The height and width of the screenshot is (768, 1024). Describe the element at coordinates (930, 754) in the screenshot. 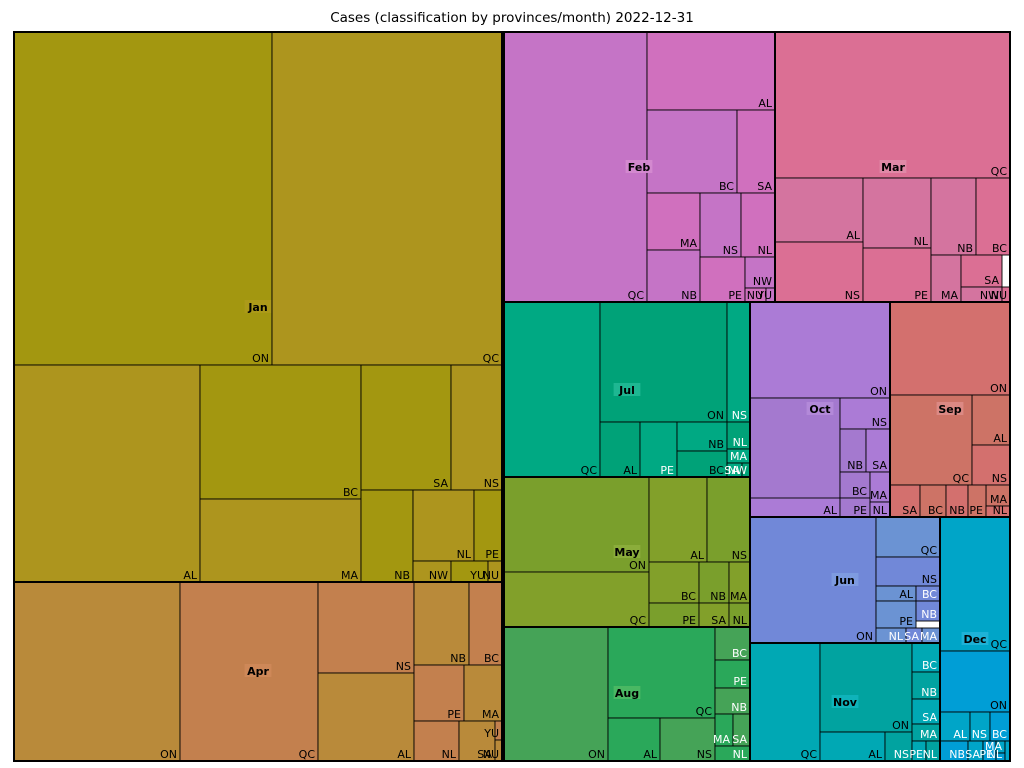

I see `tile-label-nov-nl: NL` at that location.